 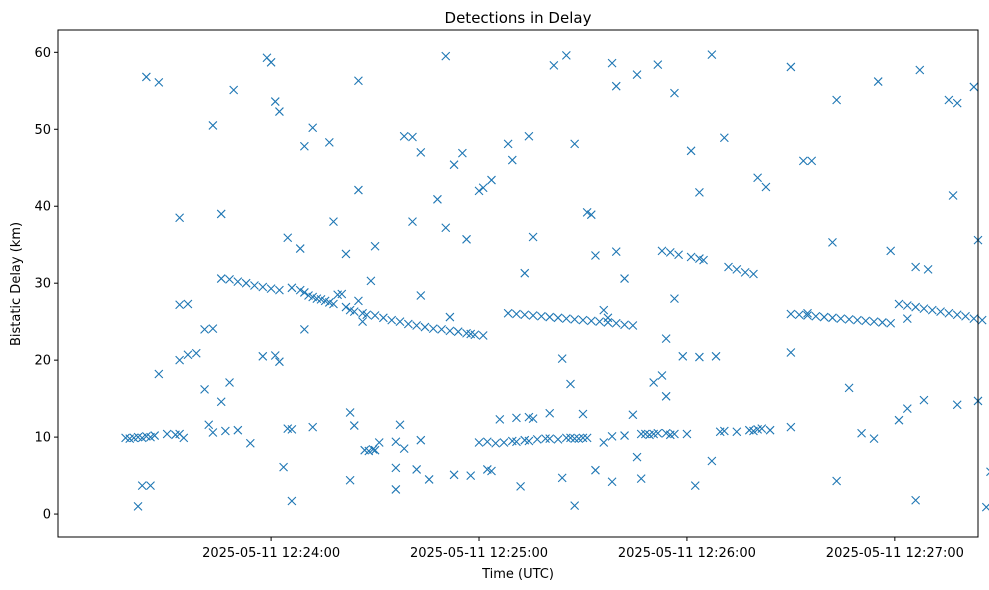 I want to click on x-axis-label: Time (UTC), so click(x=517, y=574).